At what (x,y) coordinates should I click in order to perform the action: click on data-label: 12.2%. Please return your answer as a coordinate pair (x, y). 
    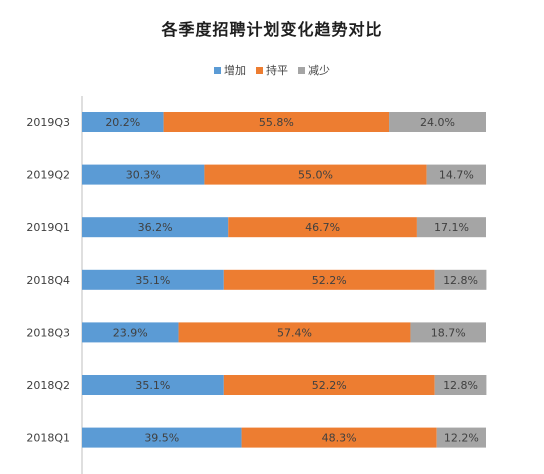
    Looking at the image, I should click on (461, 438).